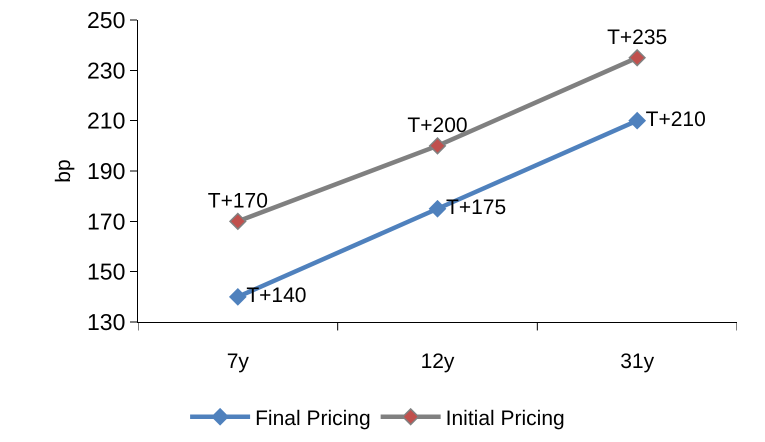 The width and height of the screenshot is (765, 442). What do you see at coordinates (505, 418) in the screenshot?
I see `legend-label: Initial Pricing` at bounding box center [505, 418].